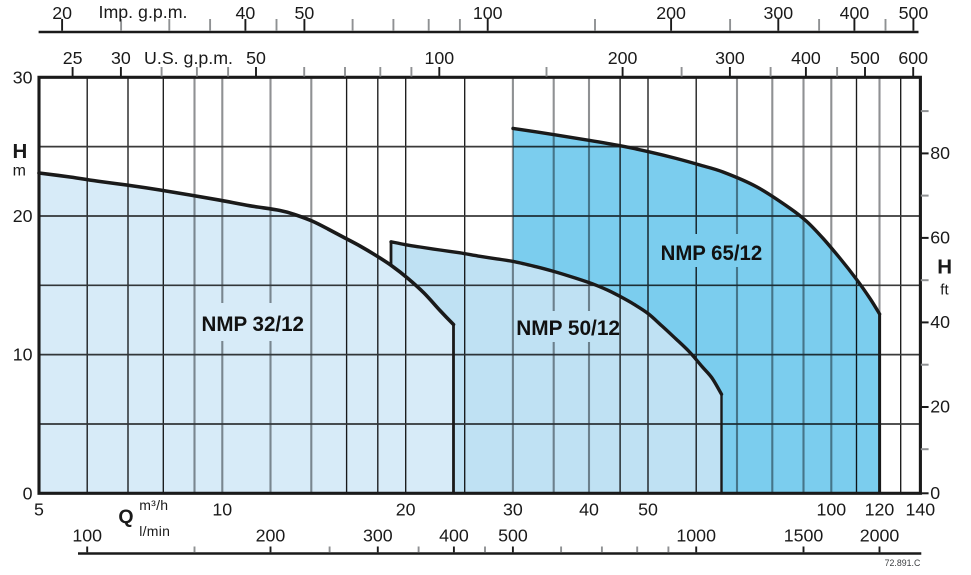 Image resolution: width=971 pixels, height=575 pixels. Describe the element at coordinates (153, 505) in the screenshot. I see `svg-text: m³/h` at that location.